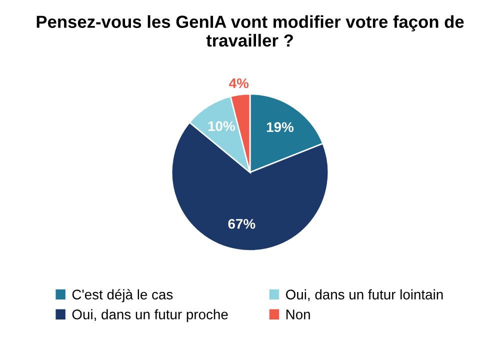 This screenshot has height=338, width=500. What do you see at coordinates (280, 127) in the screenshot?
I see `data-label: 19%` at bounding box center [280, 127].